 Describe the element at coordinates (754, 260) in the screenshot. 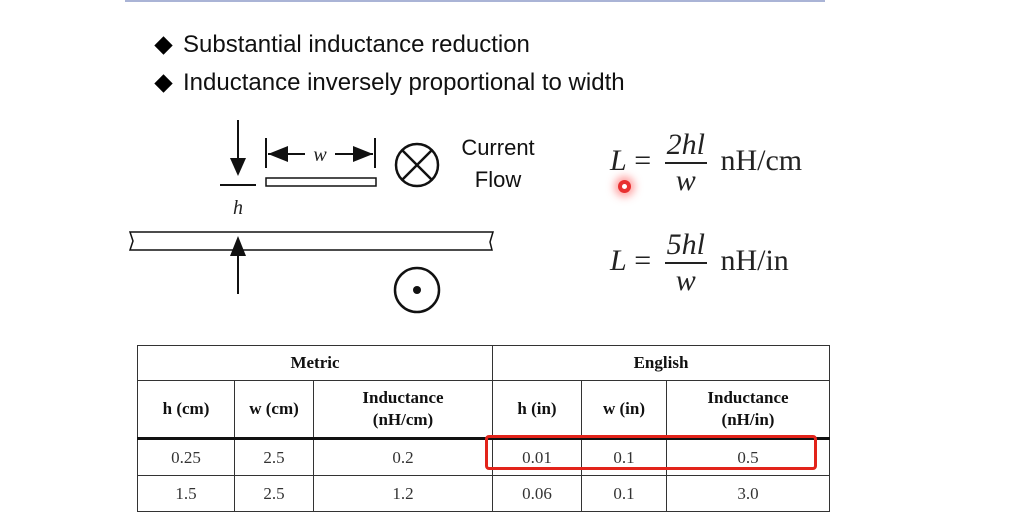

I see `formula-unit: nH/in` at that location.